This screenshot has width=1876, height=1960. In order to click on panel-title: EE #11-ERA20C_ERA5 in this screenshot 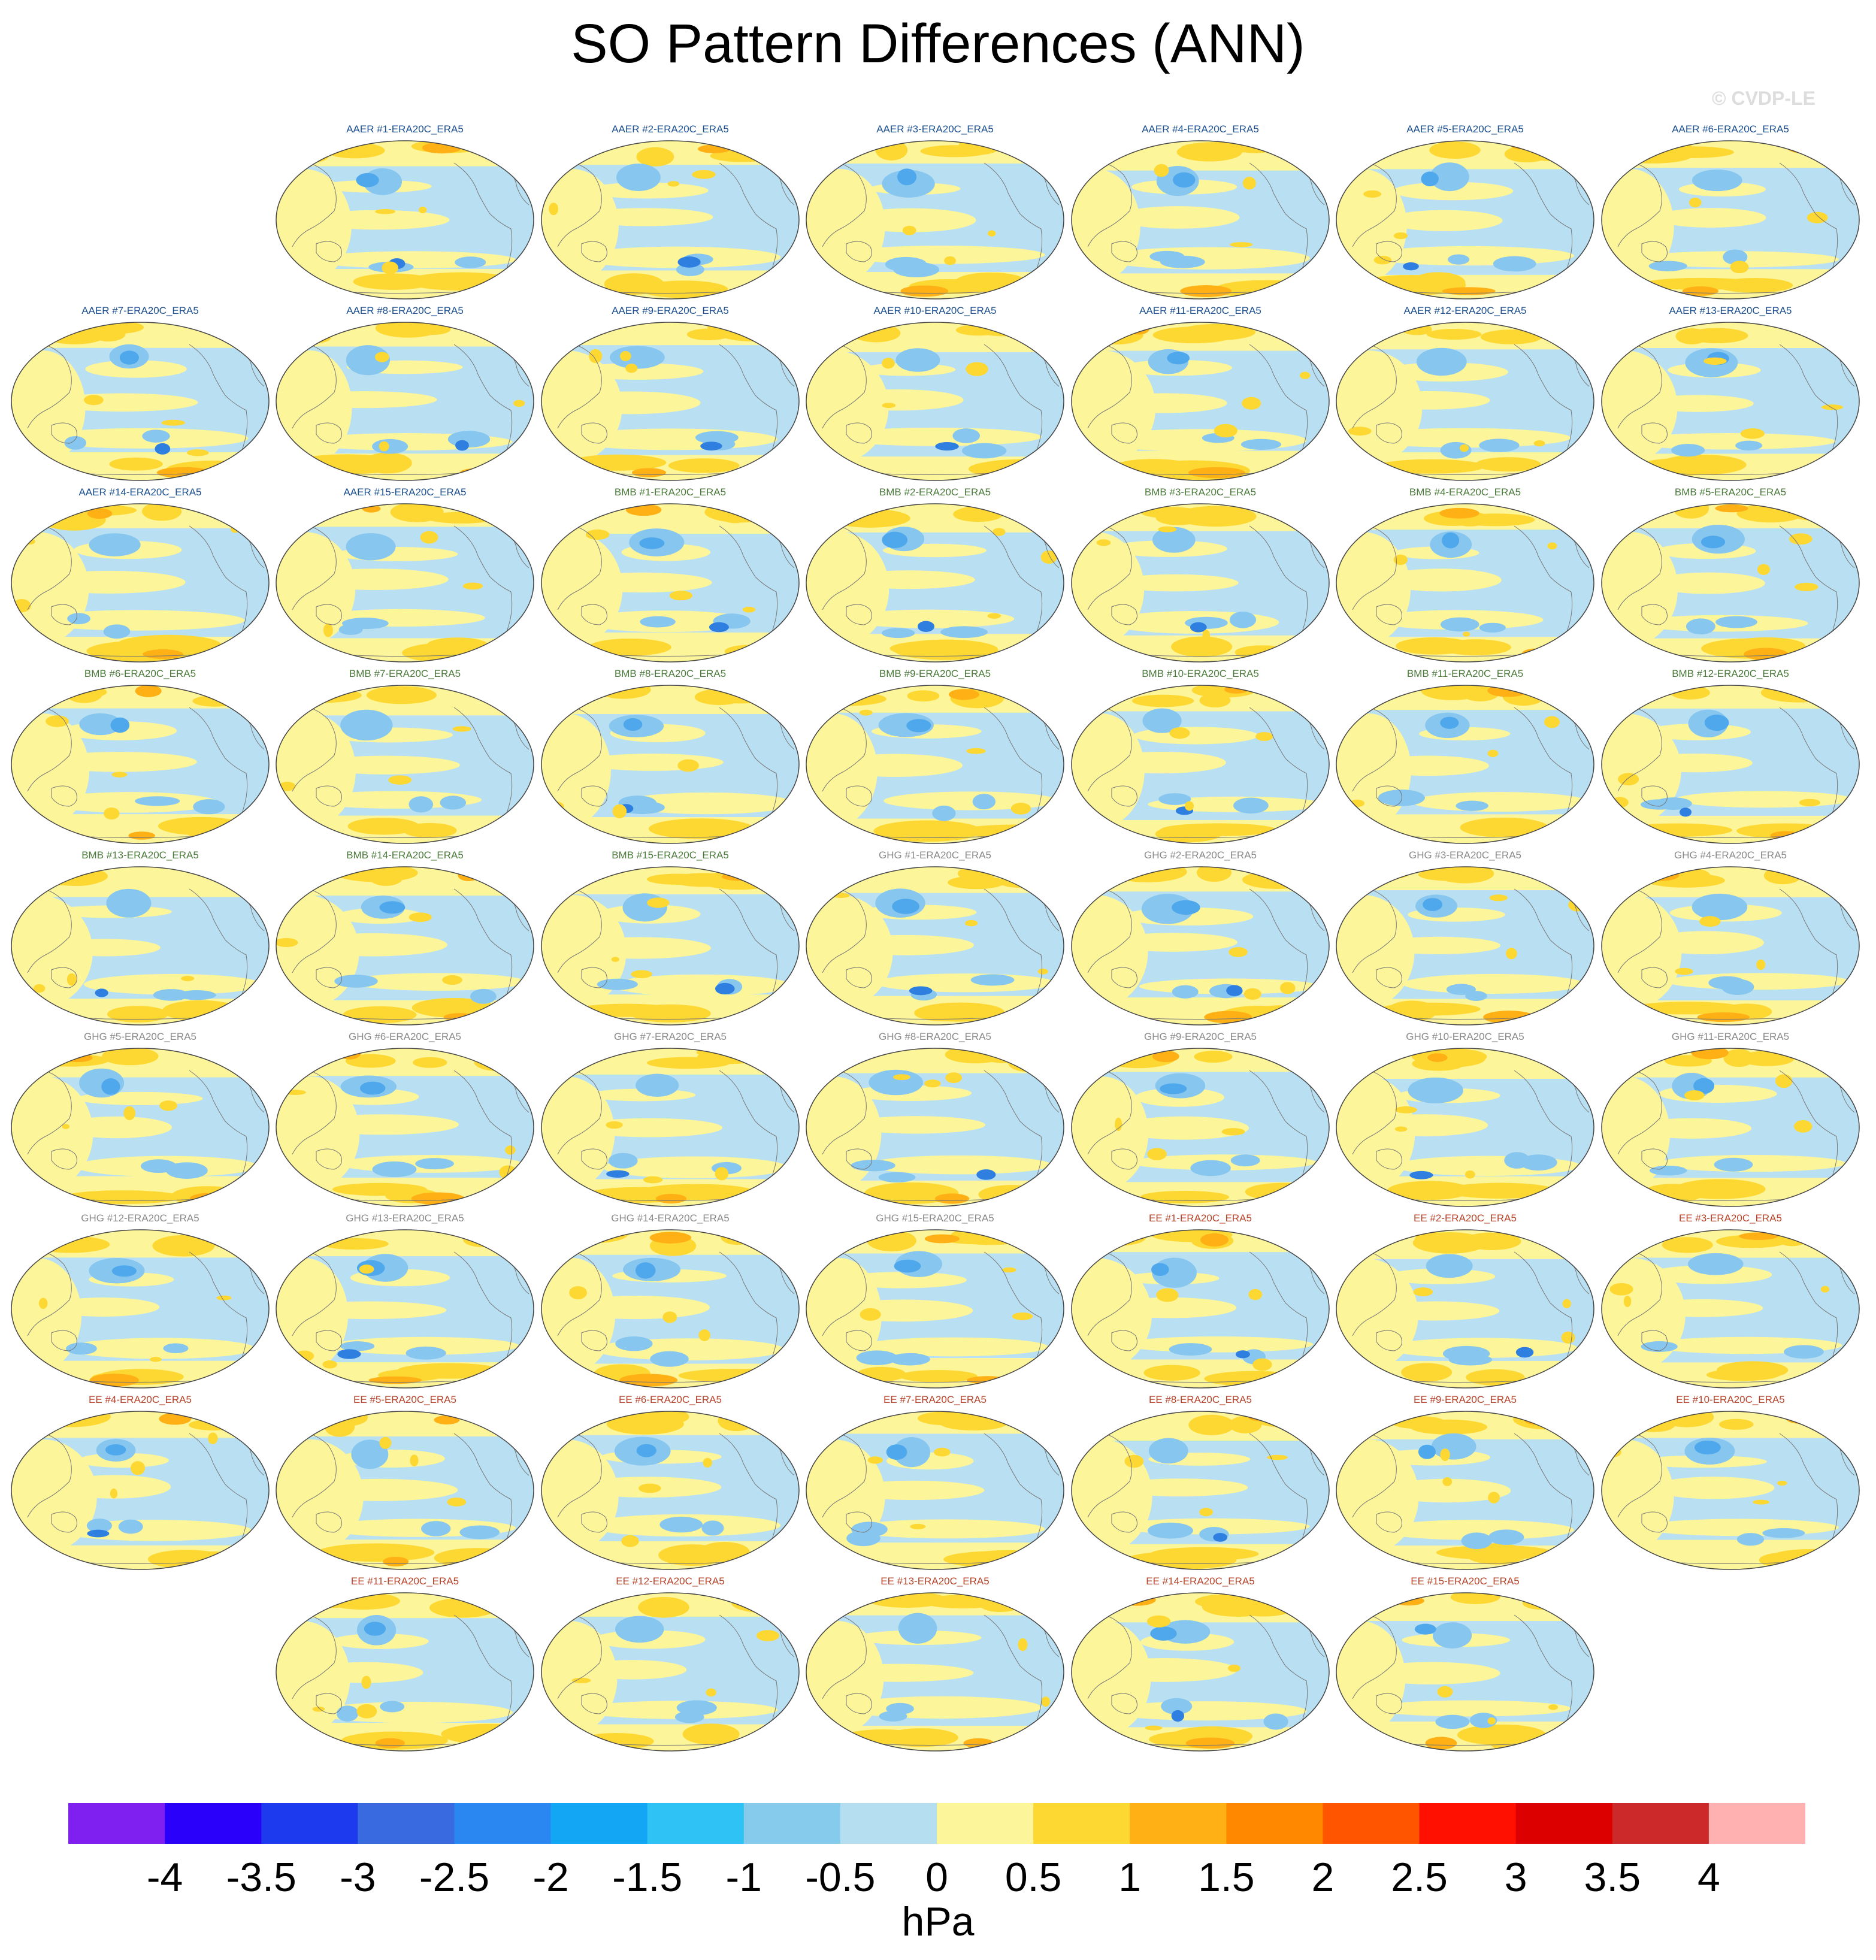, I will do `click(404, 1581)`.